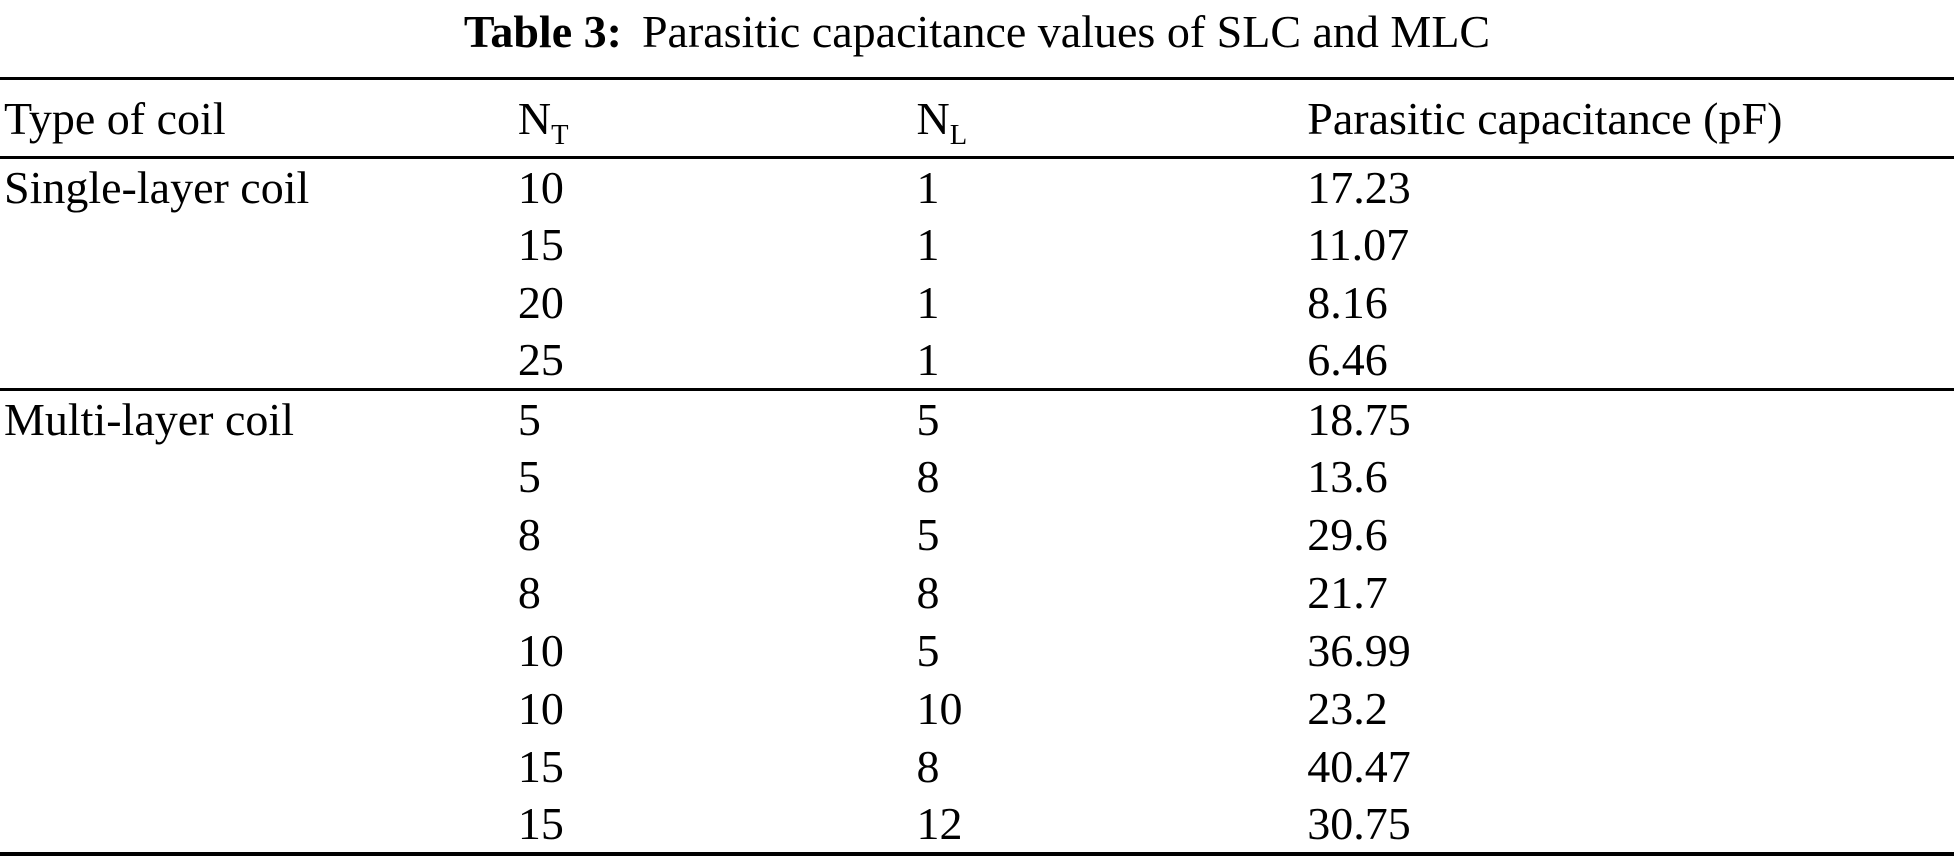  I want to click on cell-nl: 12, so click(939, 823).